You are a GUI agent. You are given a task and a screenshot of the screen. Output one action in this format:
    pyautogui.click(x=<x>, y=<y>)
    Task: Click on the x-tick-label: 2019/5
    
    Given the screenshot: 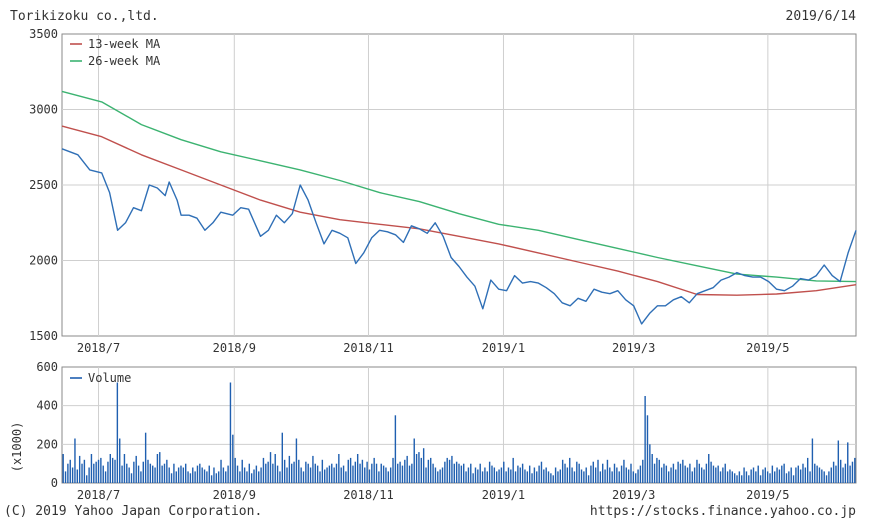 What is the action you would take?
    pyautogui.click(x=767, y=495)
    